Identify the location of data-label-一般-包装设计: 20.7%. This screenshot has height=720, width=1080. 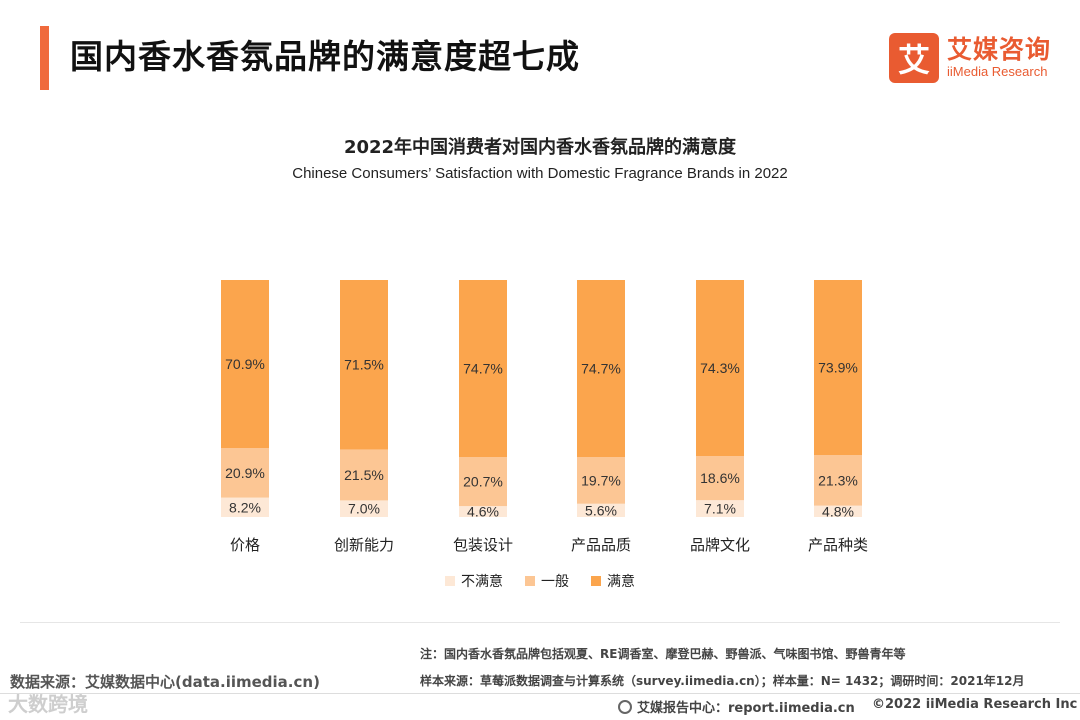
(483, 482).